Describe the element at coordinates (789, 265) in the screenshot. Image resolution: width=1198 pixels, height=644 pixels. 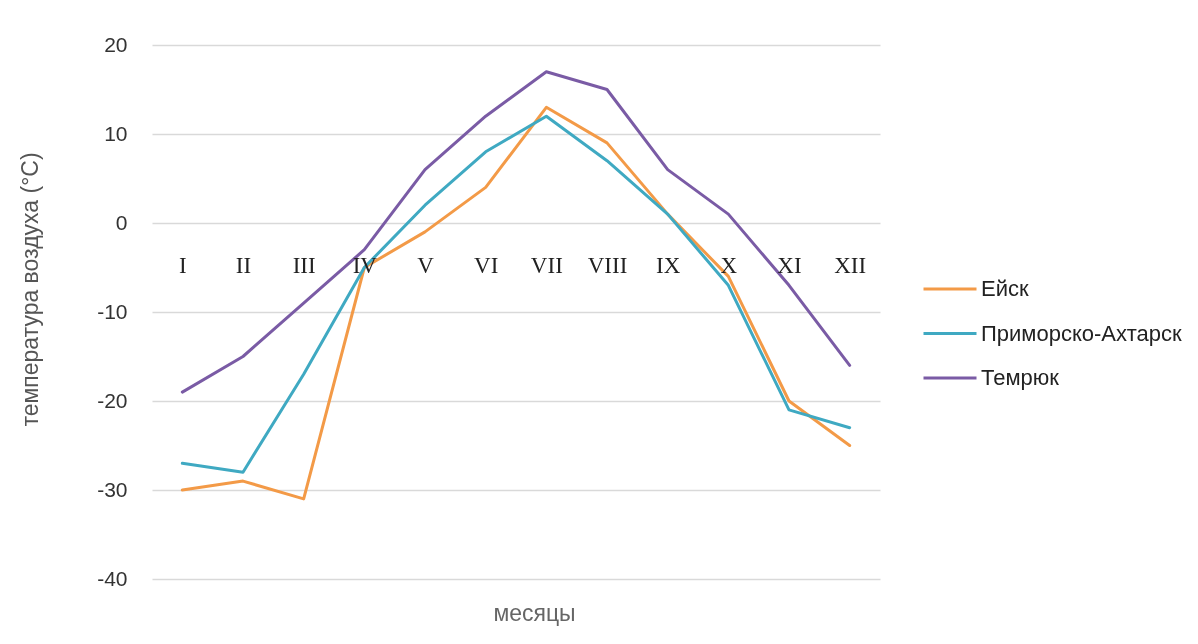
I see `x-tick-label: XI` at that location.